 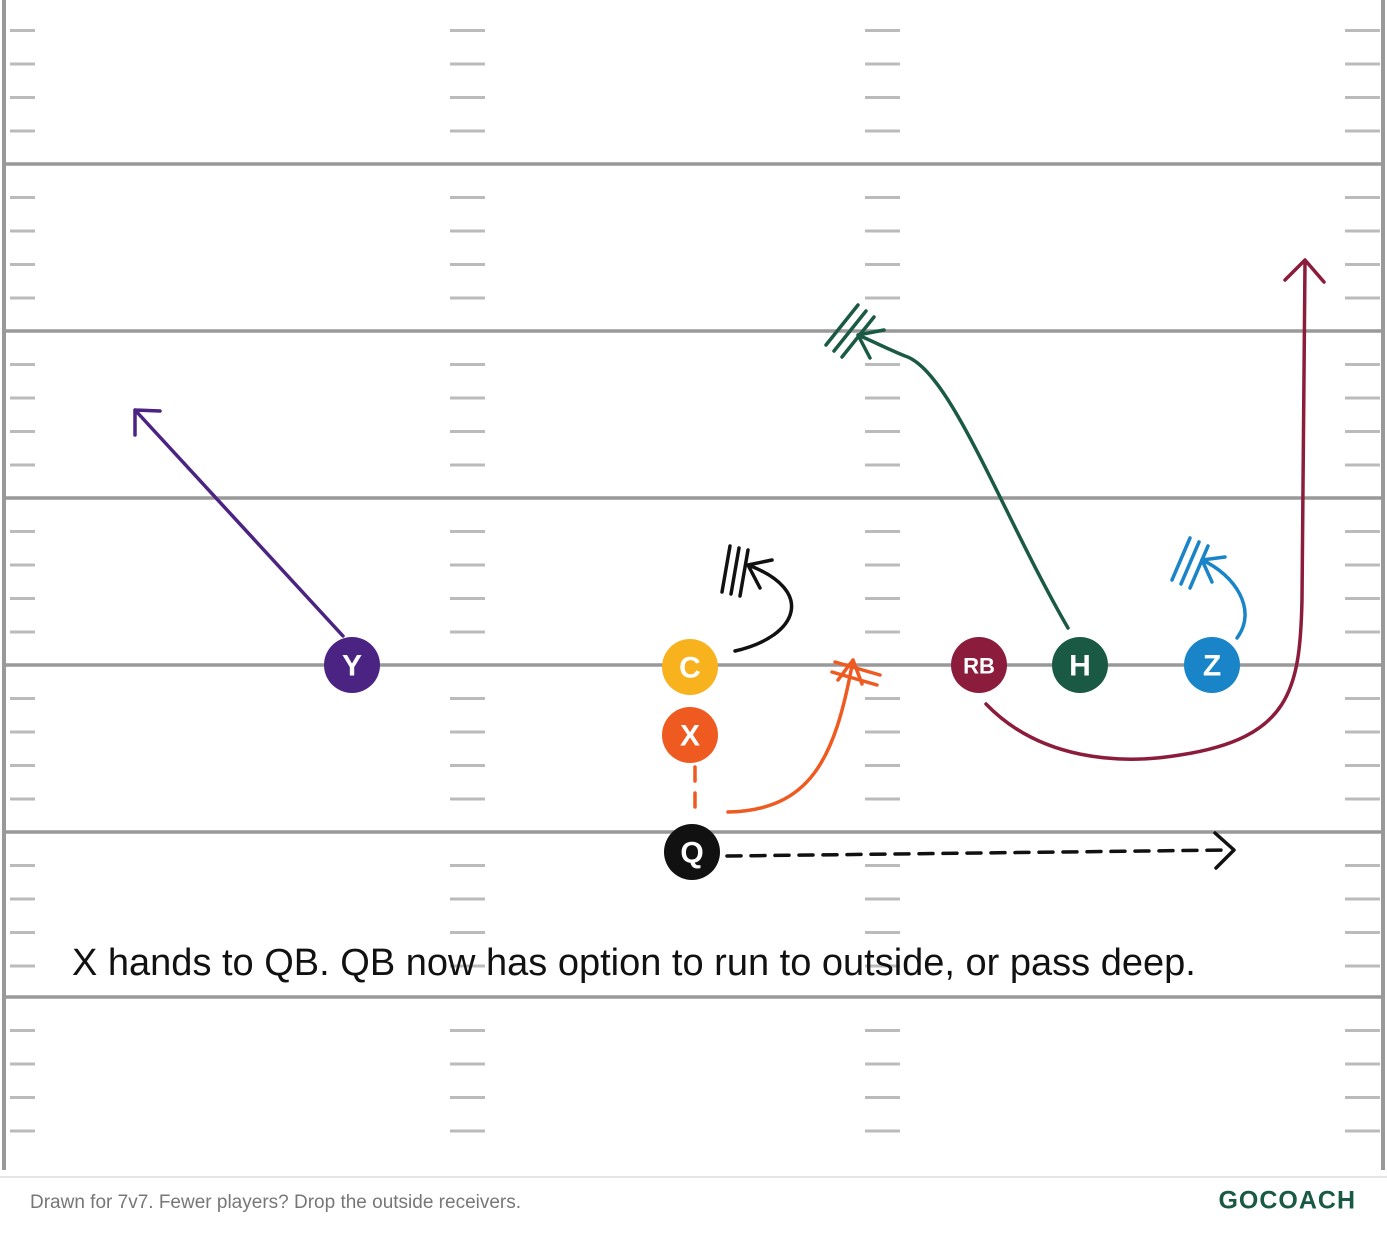 I want to click on route-z, so click(x=1223, y=597).